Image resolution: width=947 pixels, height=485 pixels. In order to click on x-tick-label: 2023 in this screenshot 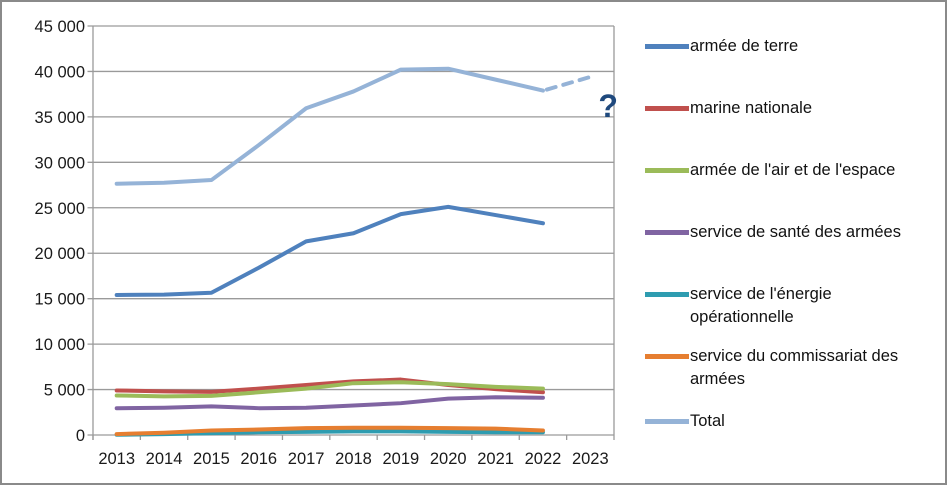, I will do `click(590, 459)`.